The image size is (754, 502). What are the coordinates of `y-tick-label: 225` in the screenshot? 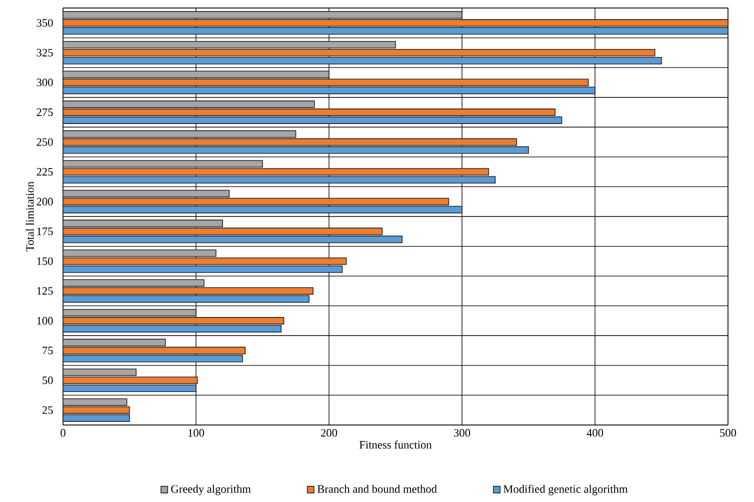 It's located at (44, 172).